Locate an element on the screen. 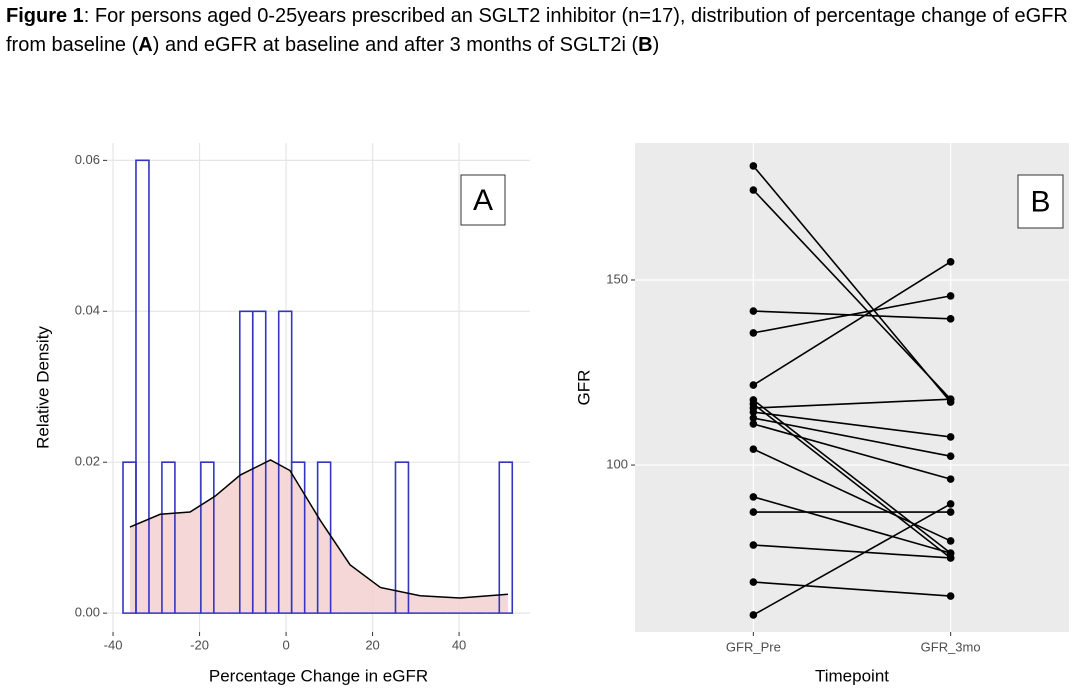 This screenshot has height=698, width=1084. y-tick-label: 0.04 is located at coordinates (87, 310).